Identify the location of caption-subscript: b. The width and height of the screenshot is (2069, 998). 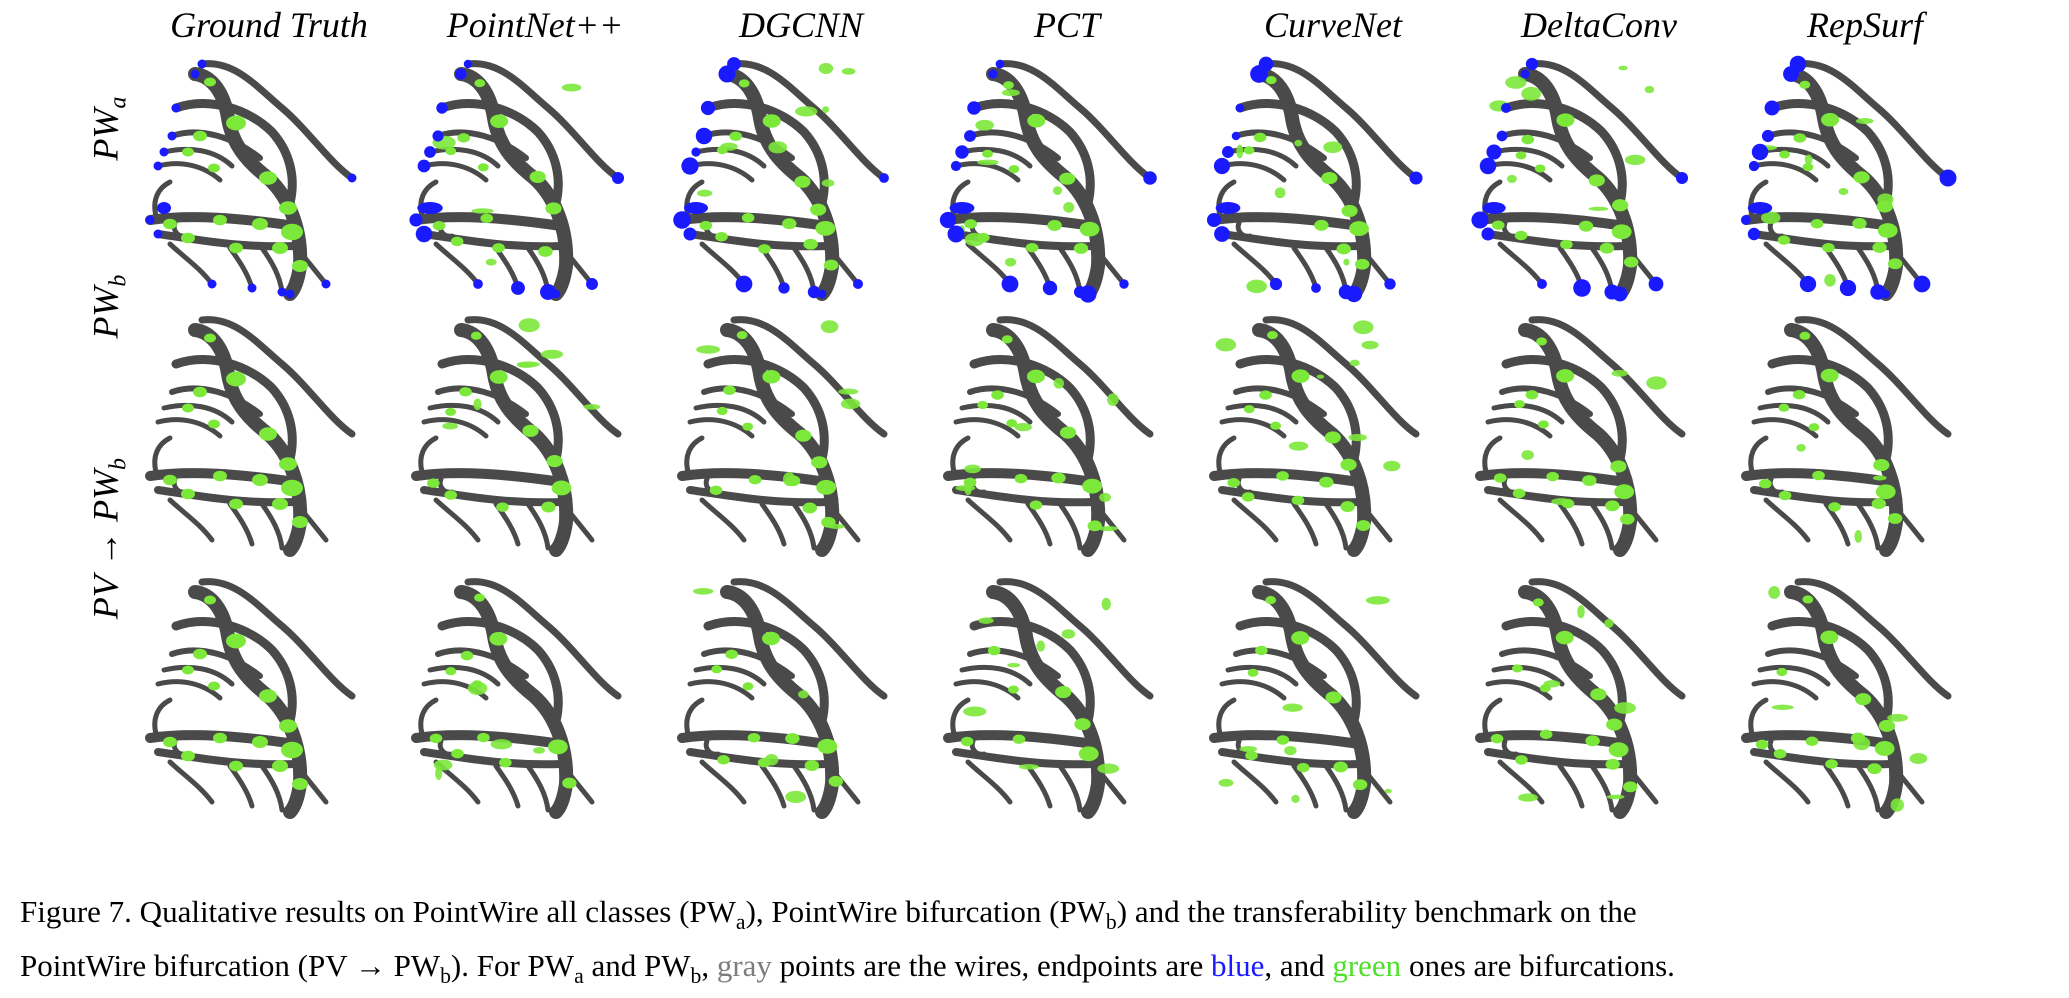
(445, 976).